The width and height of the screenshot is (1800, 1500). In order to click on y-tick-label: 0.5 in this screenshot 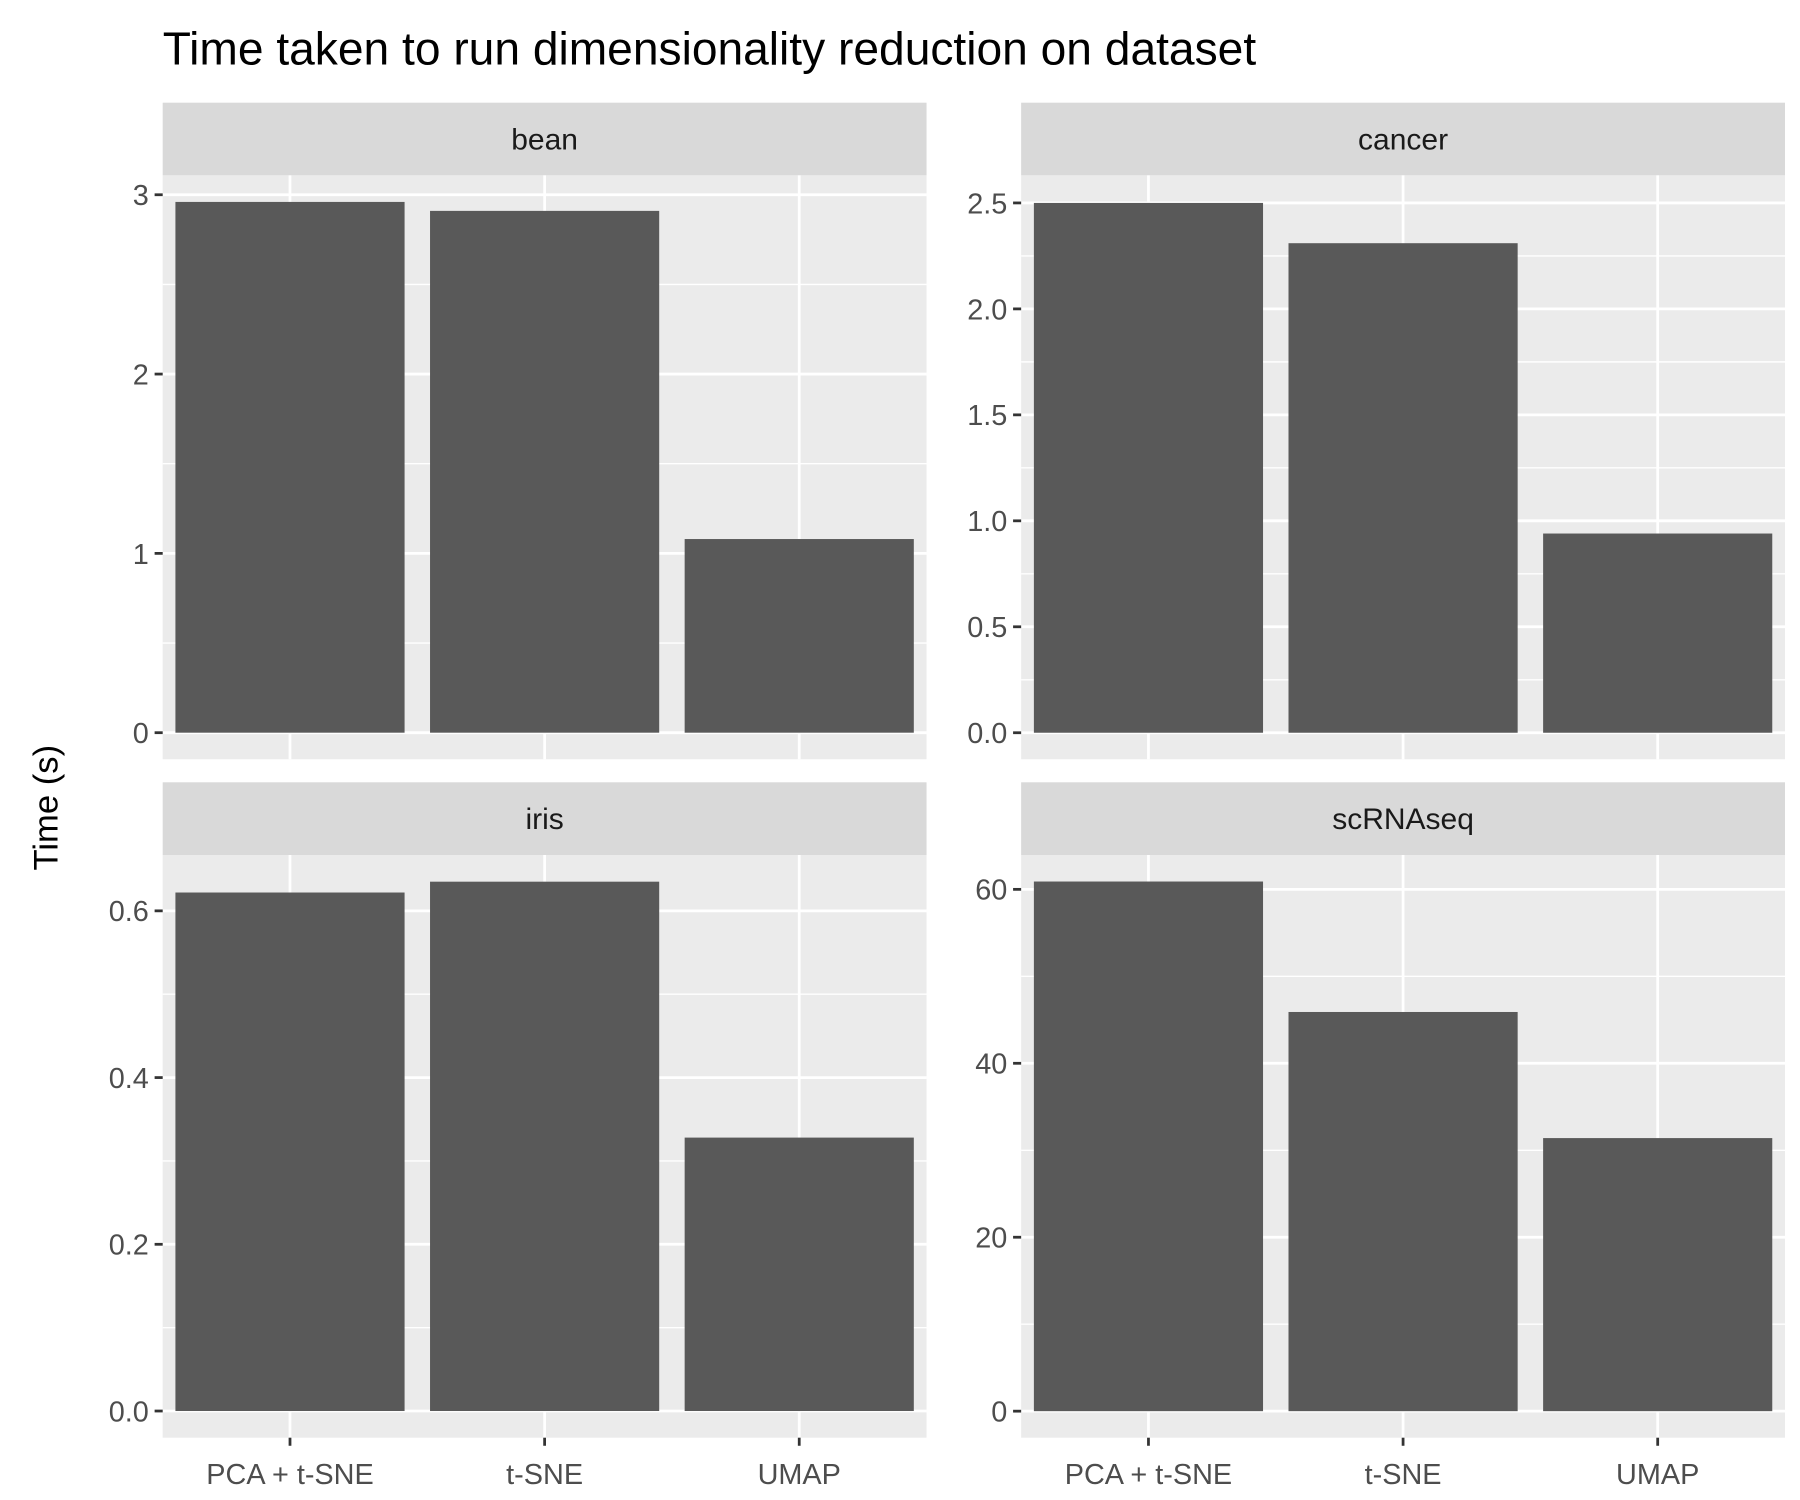, I will do `click(987, 628)`.